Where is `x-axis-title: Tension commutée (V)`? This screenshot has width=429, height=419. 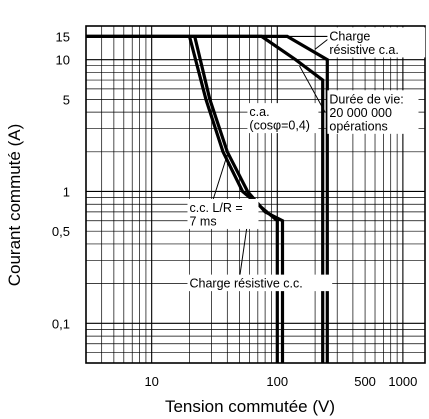 x-axis-title: Tension commutée (V) is located at coordinates (250, 406).